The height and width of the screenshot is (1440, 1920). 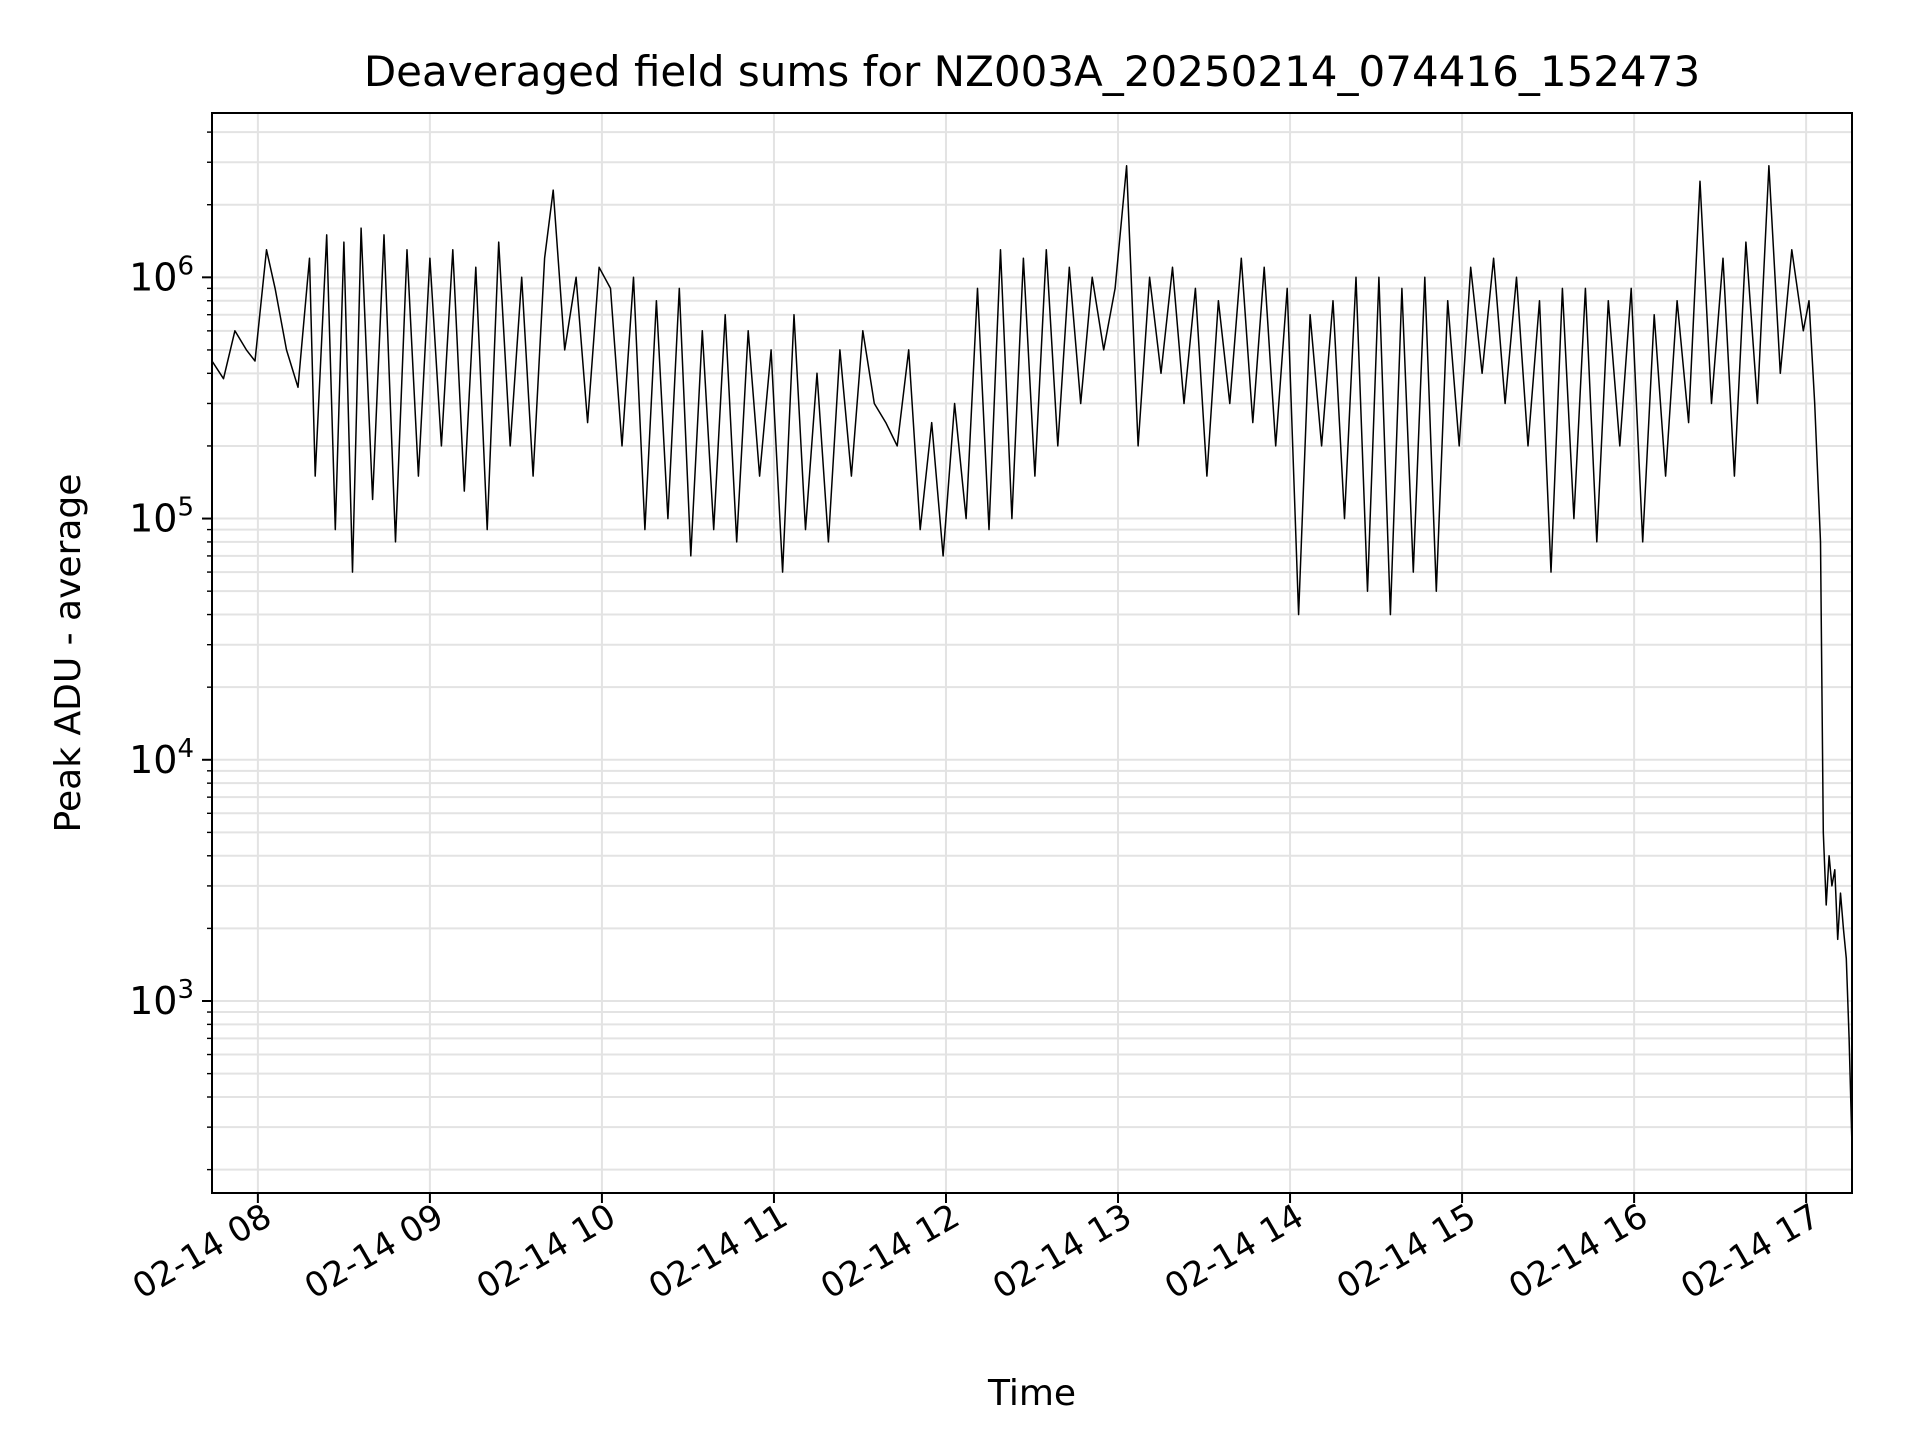 I want to click on y-tick-label: 10⁶, so click(x=161, y=275).